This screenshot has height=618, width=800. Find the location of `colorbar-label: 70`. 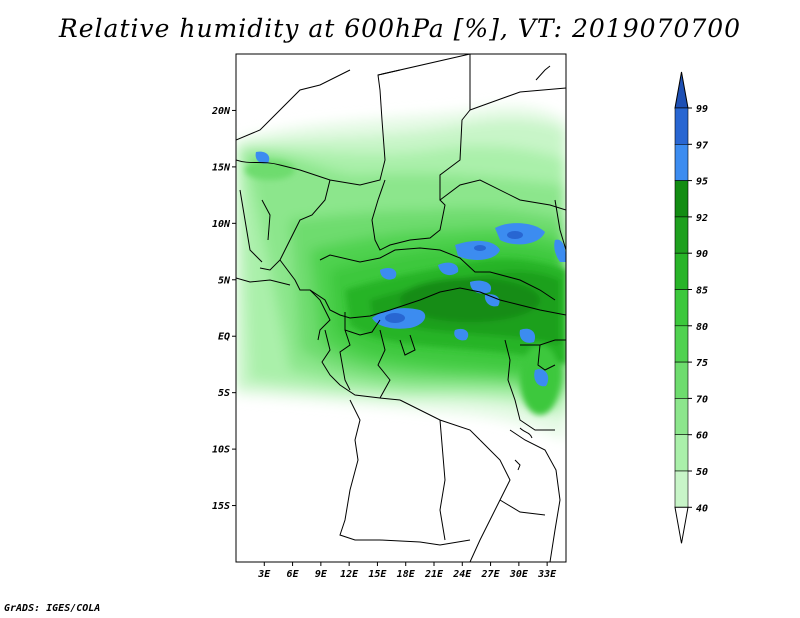

colorbar-label: 70 is located at coordinates (702, 399).